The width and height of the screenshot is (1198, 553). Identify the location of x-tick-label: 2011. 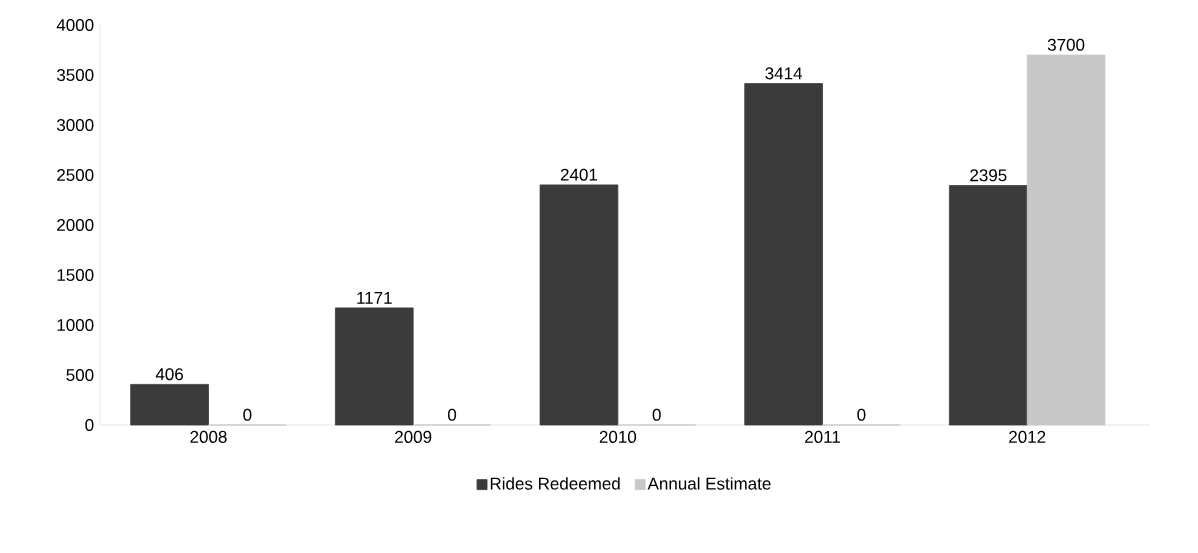
(822, 436).